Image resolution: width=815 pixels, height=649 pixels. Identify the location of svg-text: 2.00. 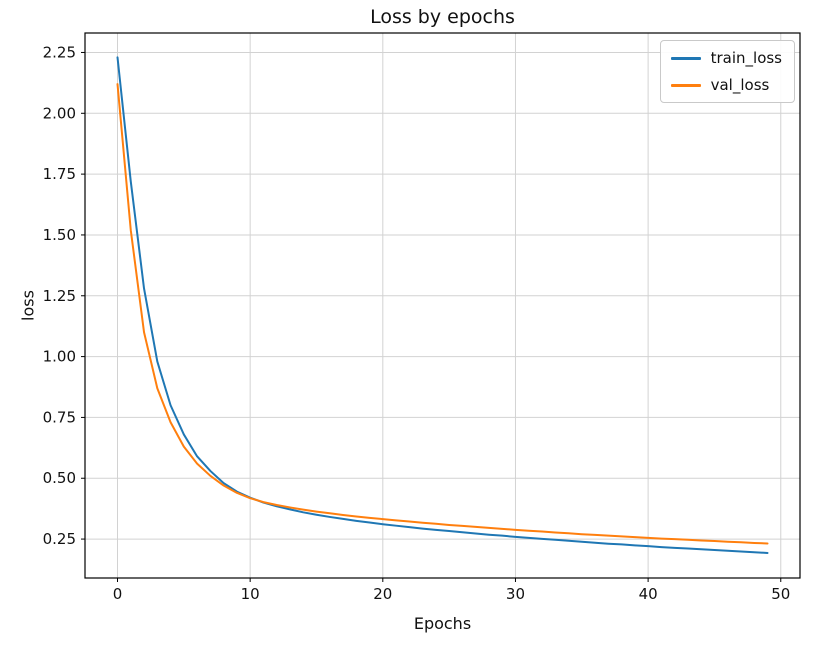
(59, 113).